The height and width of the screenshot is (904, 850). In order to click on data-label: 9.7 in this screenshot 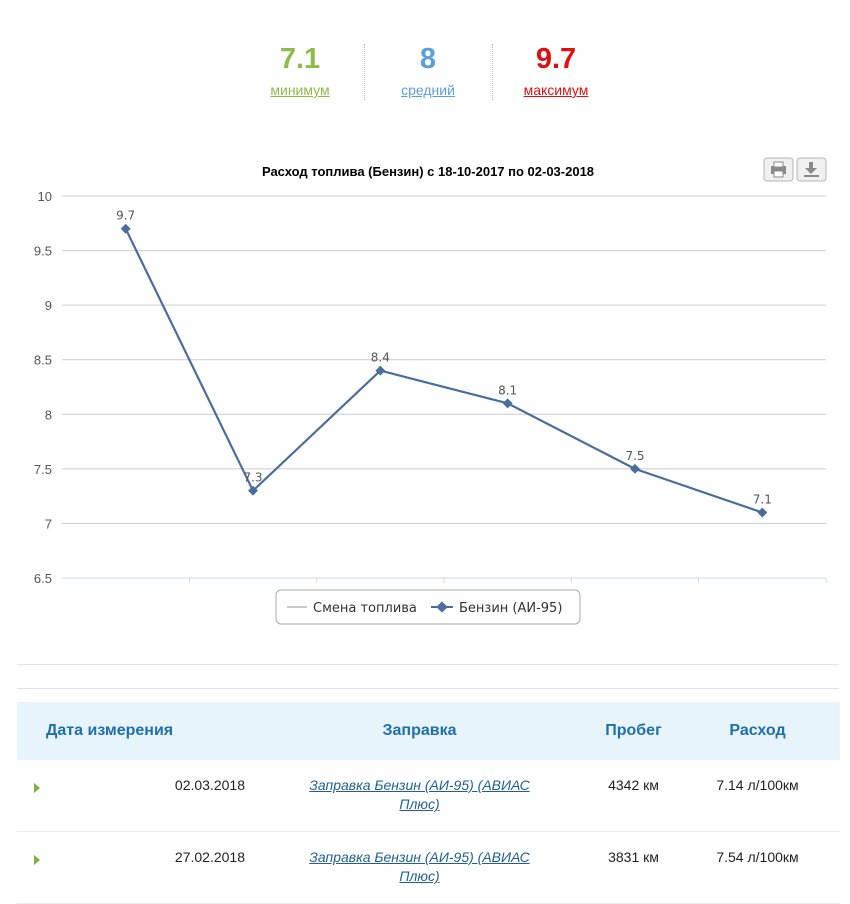, I will do `click(125, 216)`.